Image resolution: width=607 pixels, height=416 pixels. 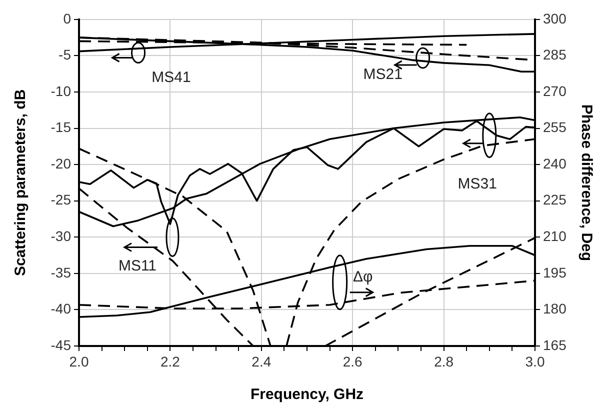 I want to click on y-tick-label: -40, so click(x=61, y=308).